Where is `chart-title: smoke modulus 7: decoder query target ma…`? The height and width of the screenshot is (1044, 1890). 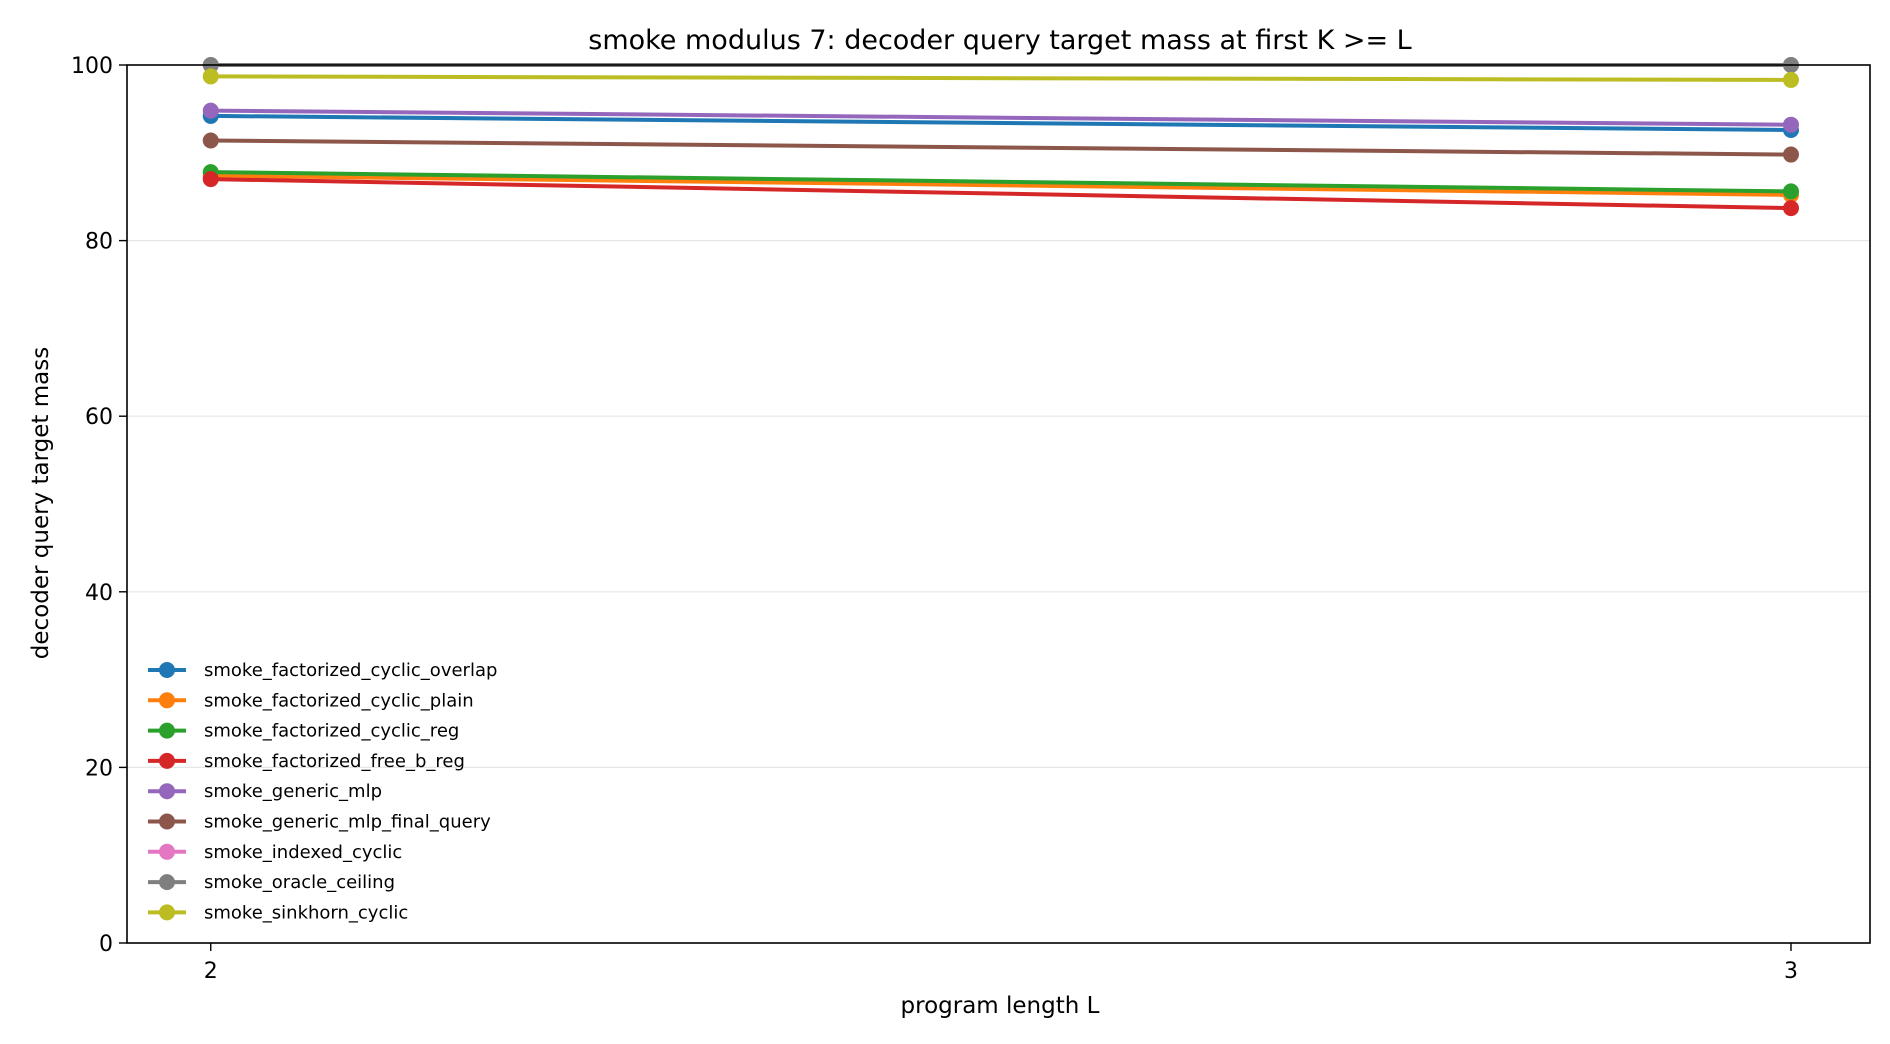 chart-title: smoke modulus 7: decoder query target ma… is located at coordinates (999, 40).